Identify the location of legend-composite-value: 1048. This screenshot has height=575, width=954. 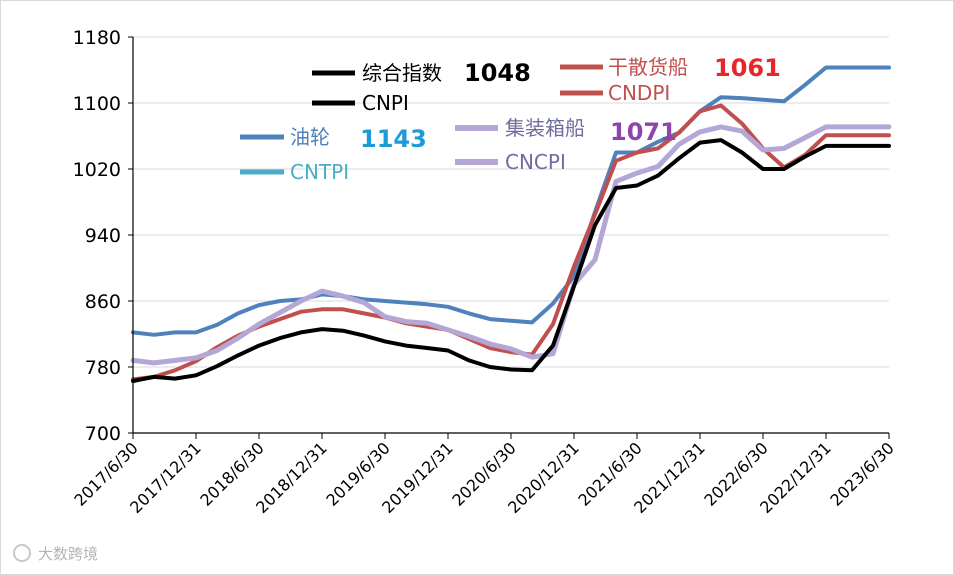
(497, 73).